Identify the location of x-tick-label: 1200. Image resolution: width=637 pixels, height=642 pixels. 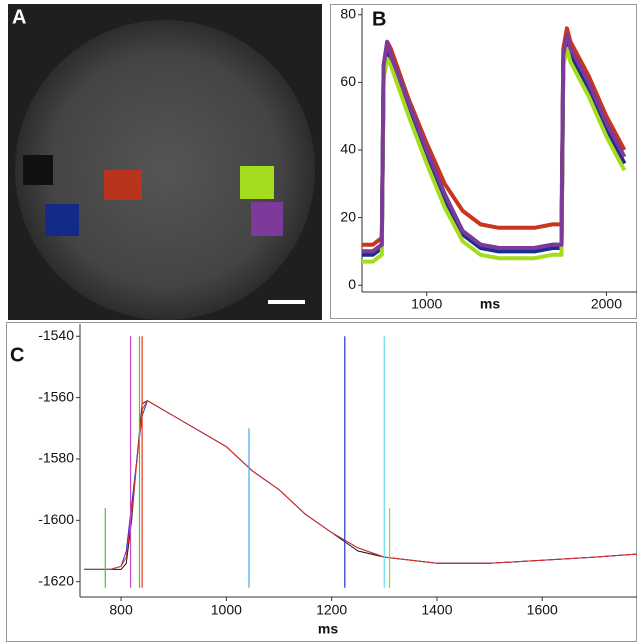
(331, 610).